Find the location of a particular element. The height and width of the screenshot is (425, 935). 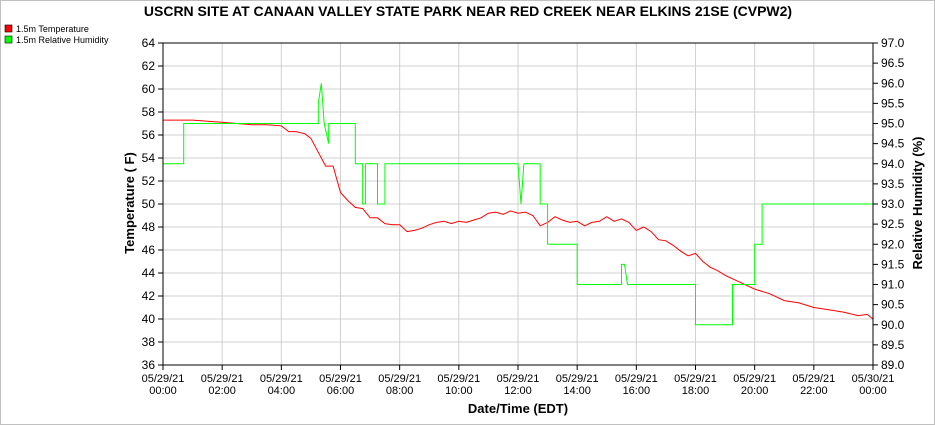

y-tick-label: 60 is located at coordinates (149, 89).